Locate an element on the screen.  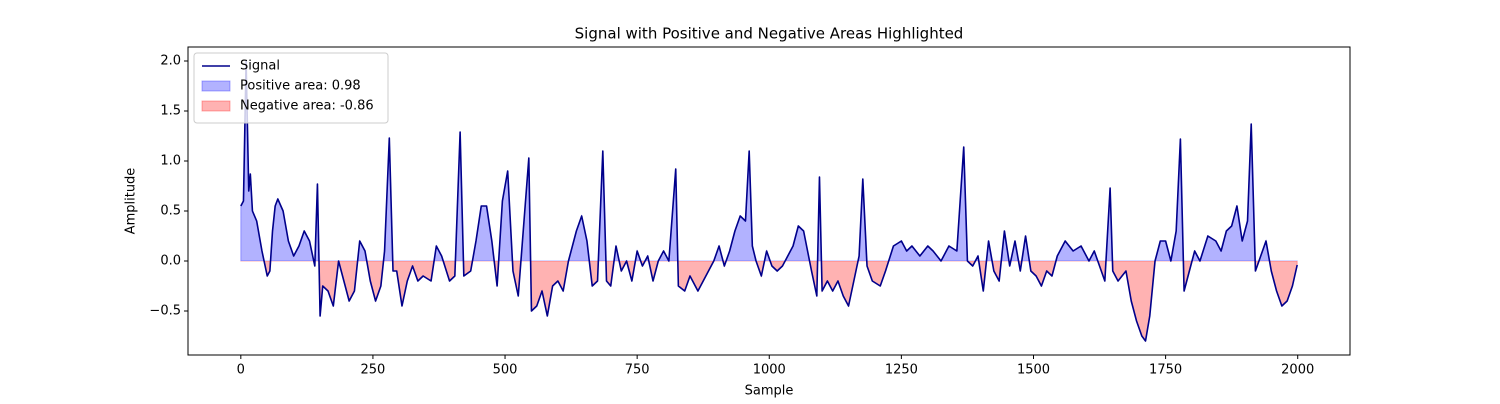
x-tick-label: 750 is located at coordinates (637, 370).